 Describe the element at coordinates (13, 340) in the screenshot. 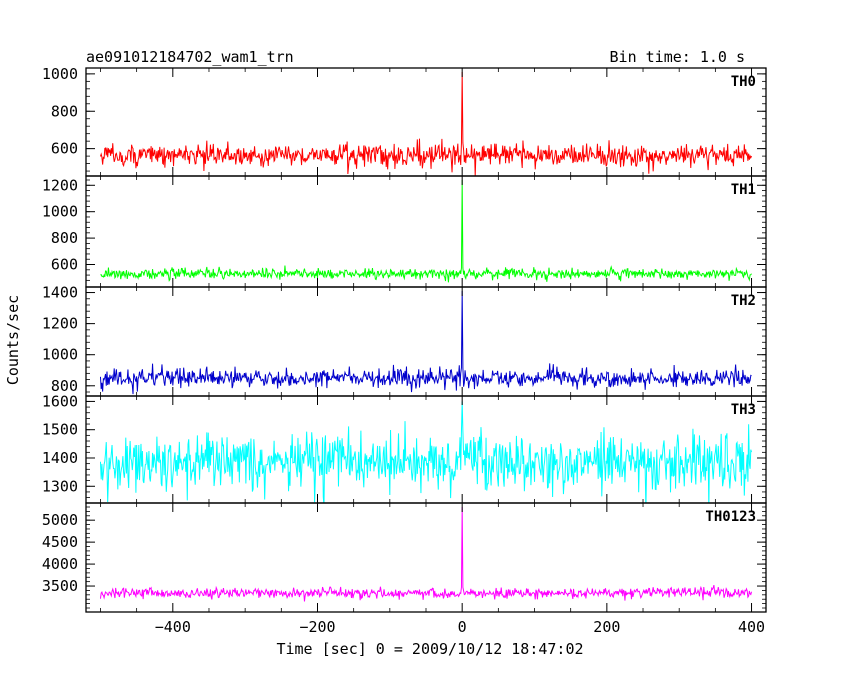

I see `y-axis-label: Counts/sec` at that location.